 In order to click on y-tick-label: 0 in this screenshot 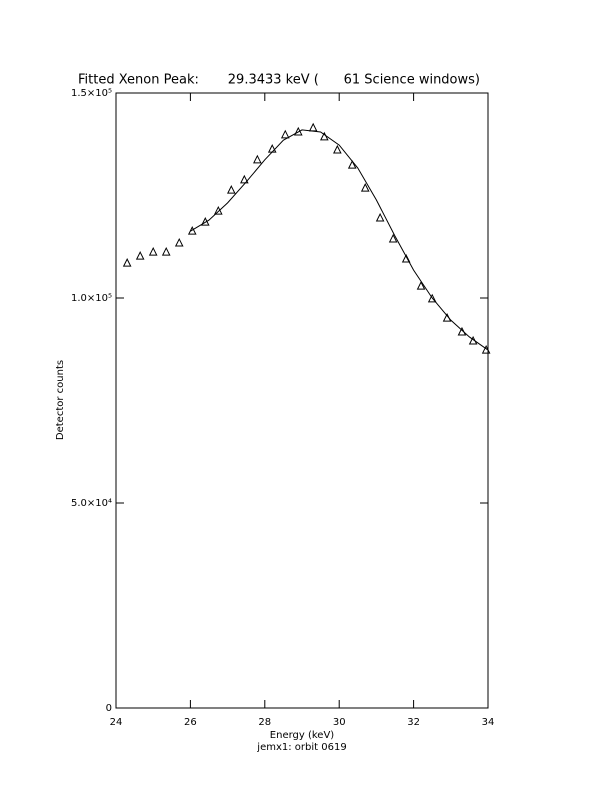, I will do `click(109, 708)`.